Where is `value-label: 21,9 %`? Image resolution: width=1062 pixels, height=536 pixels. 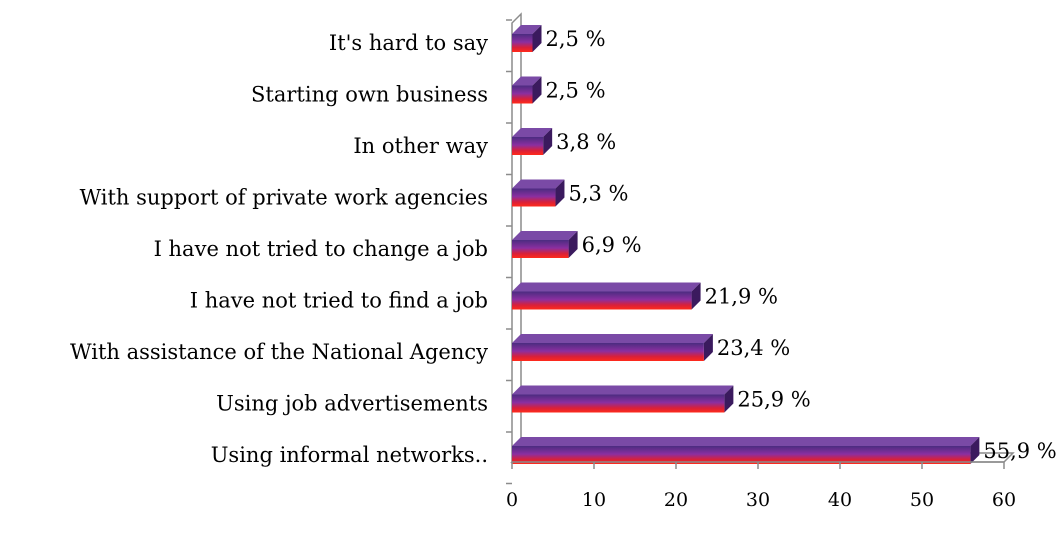
value-label: 21,9 % is located at coordinates (741, 297).